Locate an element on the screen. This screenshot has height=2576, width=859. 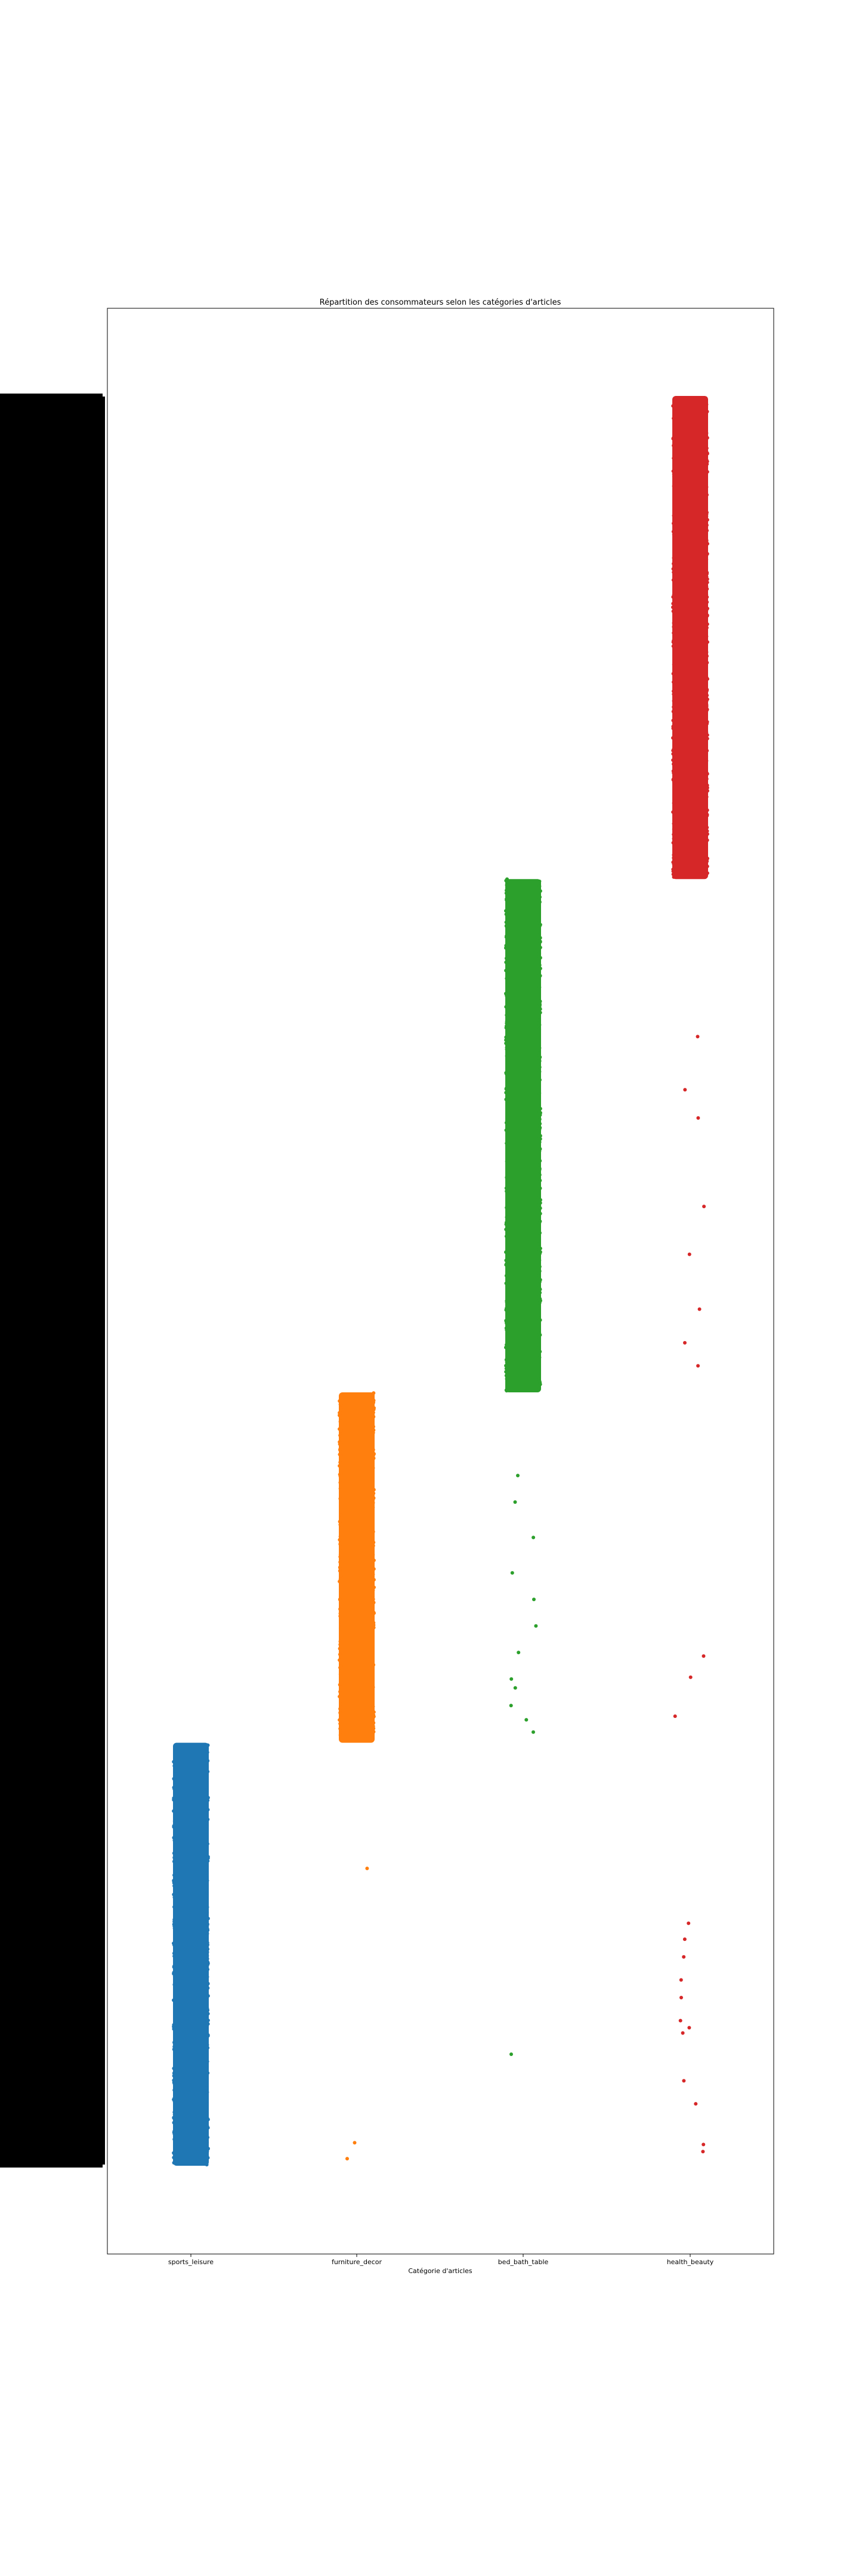
x-tick-label: sports_leisure is located at coordinates (191, 2262).